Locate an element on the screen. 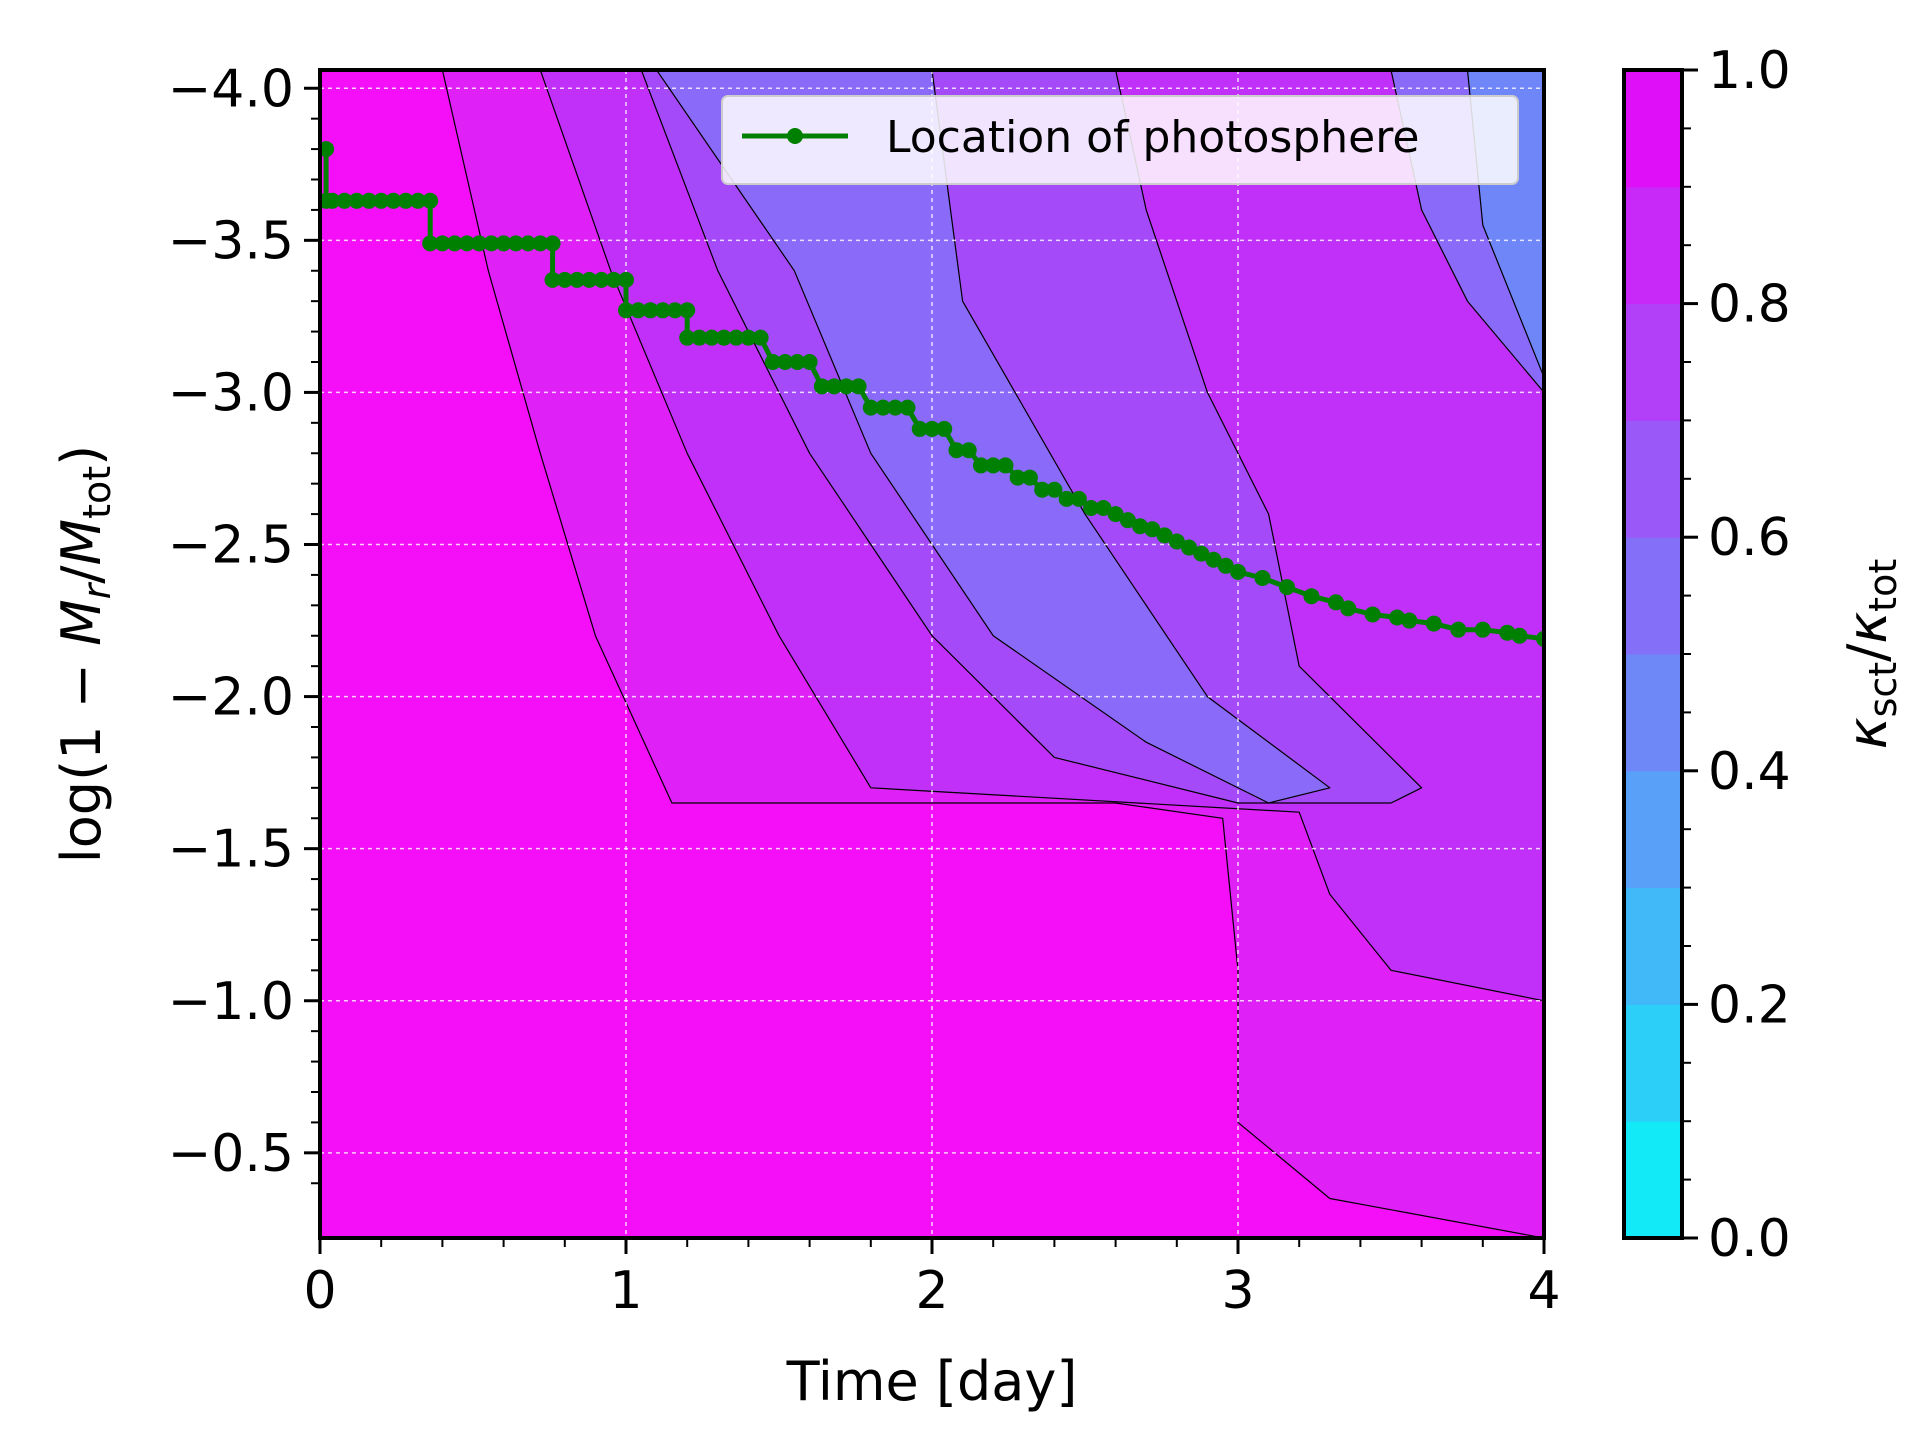  colorbar-tick-label: 1.0 is located at coordinates (1749, 71).